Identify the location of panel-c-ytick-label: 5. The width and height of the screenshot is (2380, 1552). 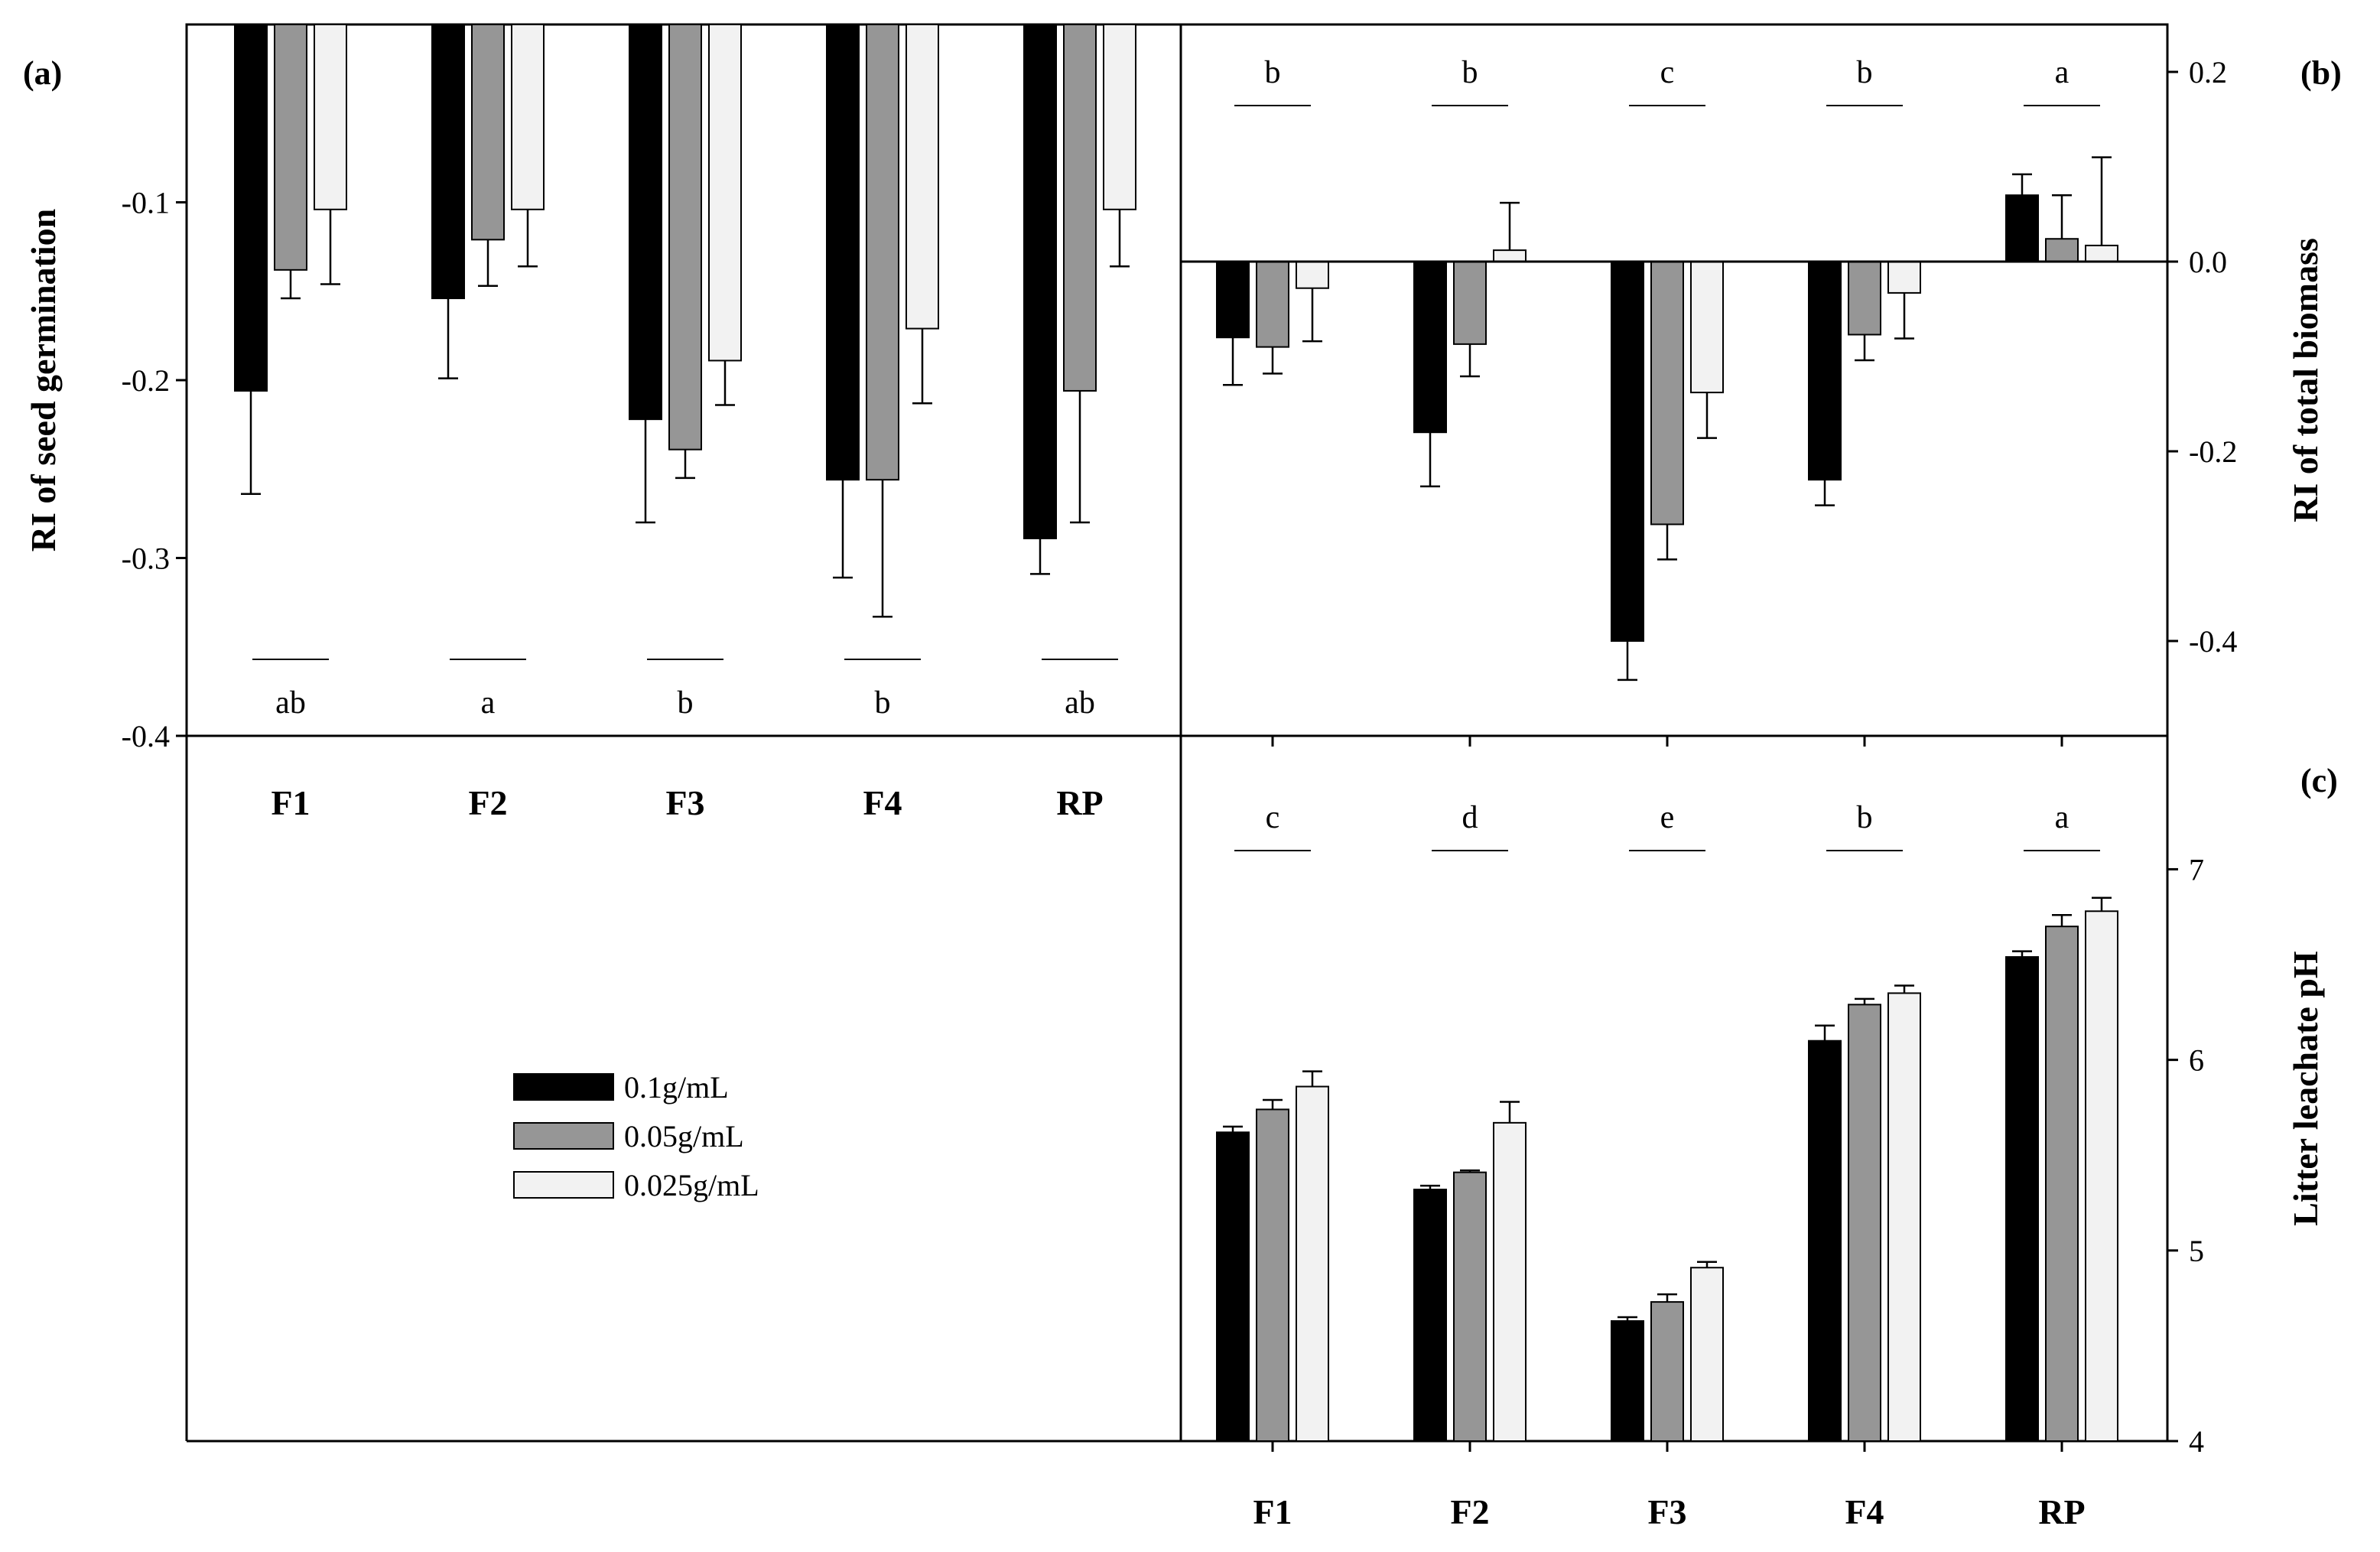
(2196, 1251).